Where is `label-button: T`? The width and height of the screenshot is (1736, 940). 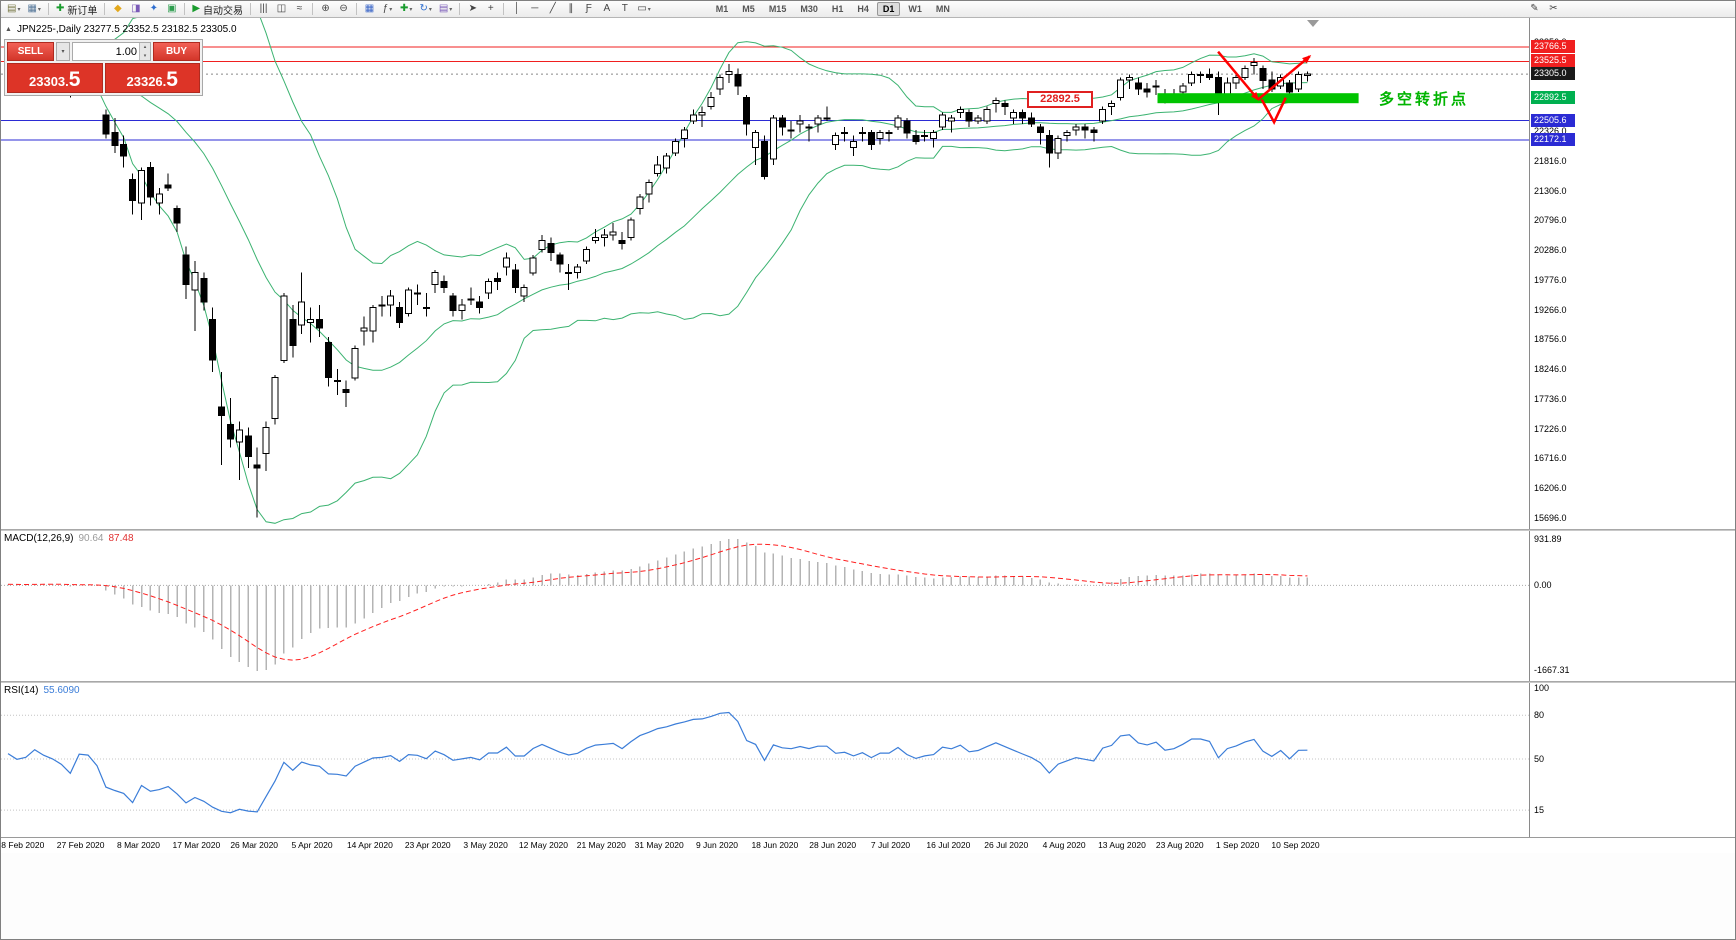 label-button: T is located at coordinates (624, 9).